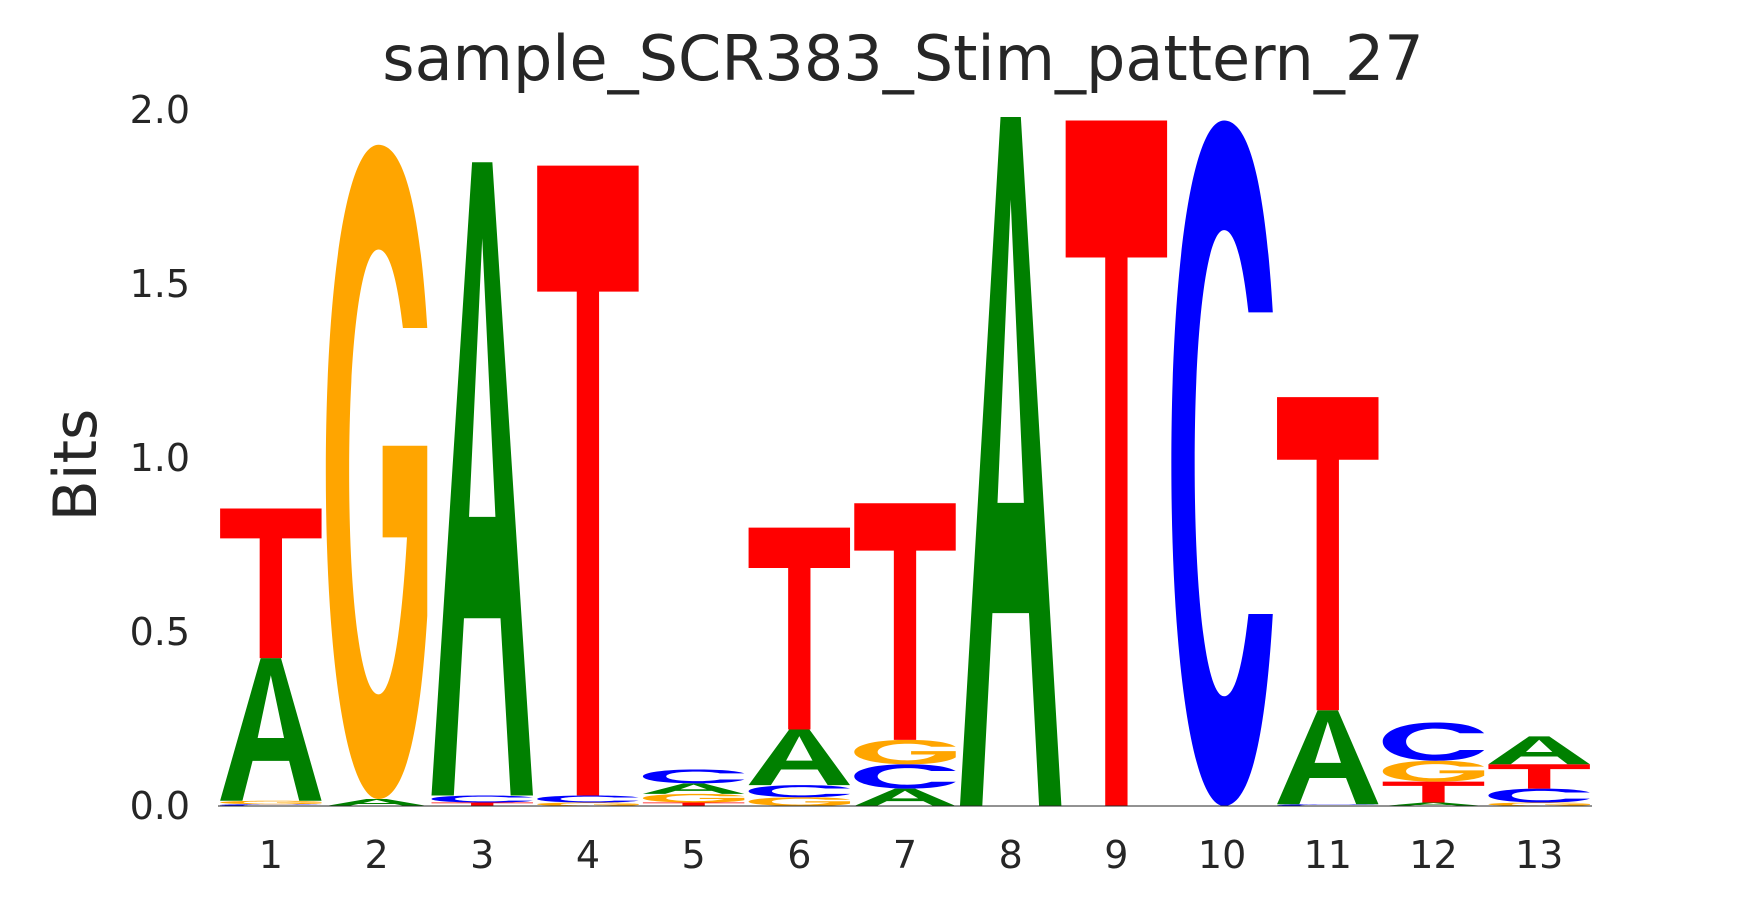  What do you see at coordinates (905, 855) in the screenshot?
I see `x-tick-label: 7` at bounding box center [905, 855].